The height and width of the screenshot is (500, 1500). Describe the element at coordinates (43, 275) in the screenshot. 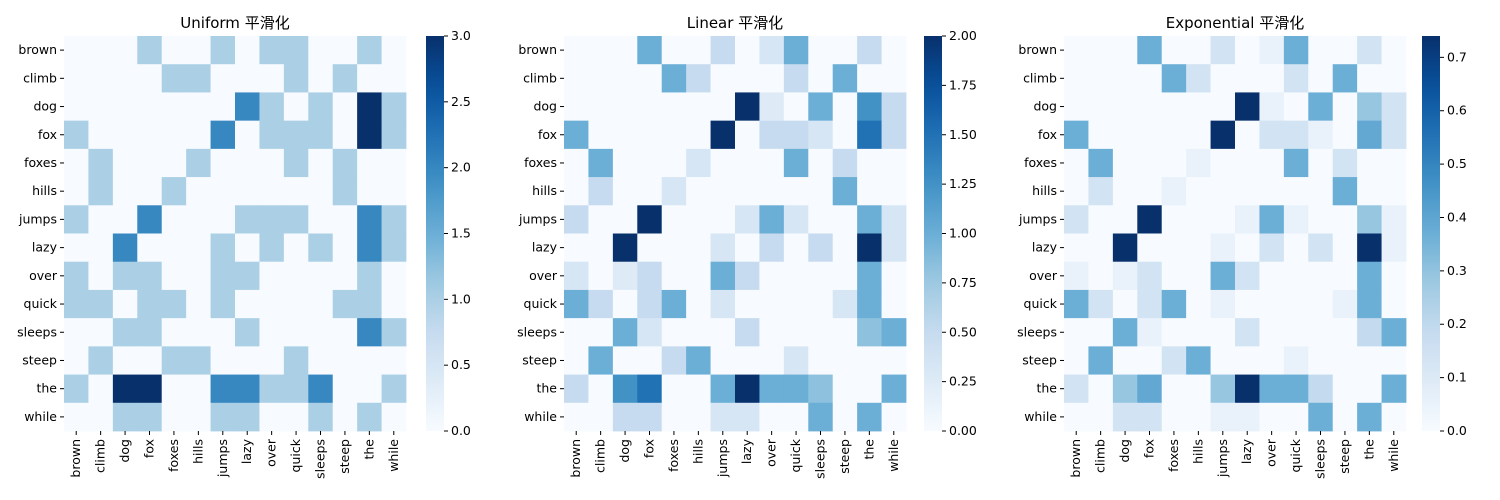

I see `y-tick-label: over` at that location.